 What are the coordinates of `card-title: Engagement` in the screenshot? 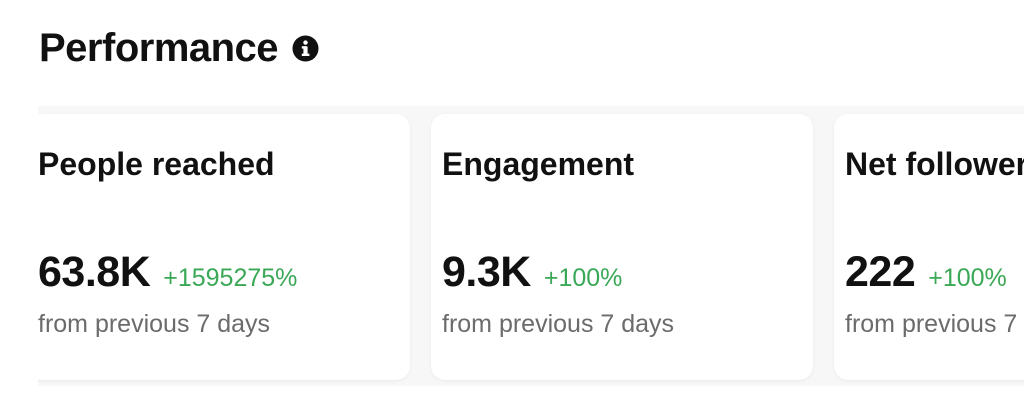 It's located at (538, 164).